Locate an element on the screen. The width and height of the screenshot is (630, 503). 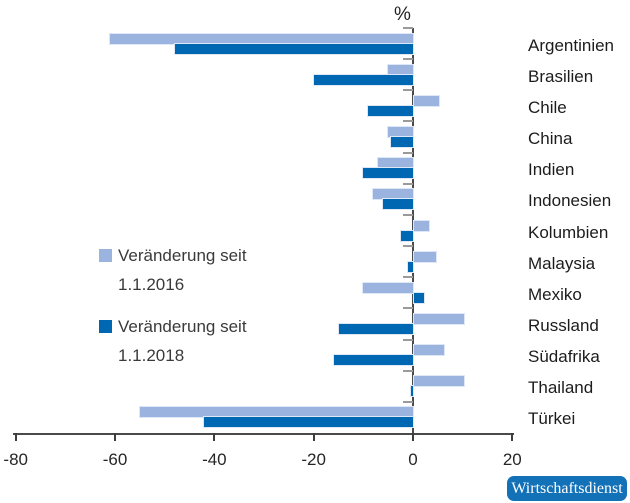
category-label-brasilien: Brasilien is located at coordinates (561, 76).